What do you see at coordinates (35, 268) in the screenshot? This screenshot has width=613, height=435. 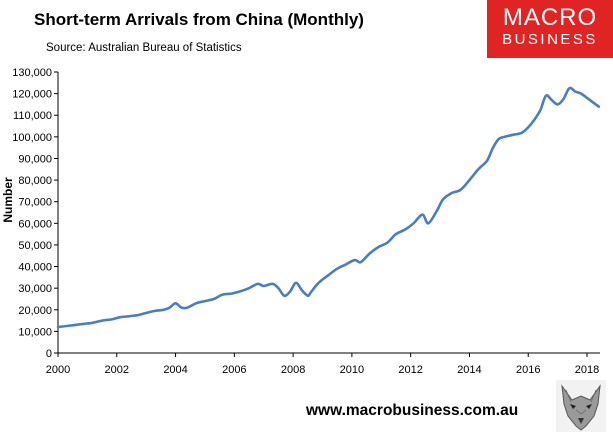 I see `y-tick-label: 40,000` at bounding box center [35, 268].